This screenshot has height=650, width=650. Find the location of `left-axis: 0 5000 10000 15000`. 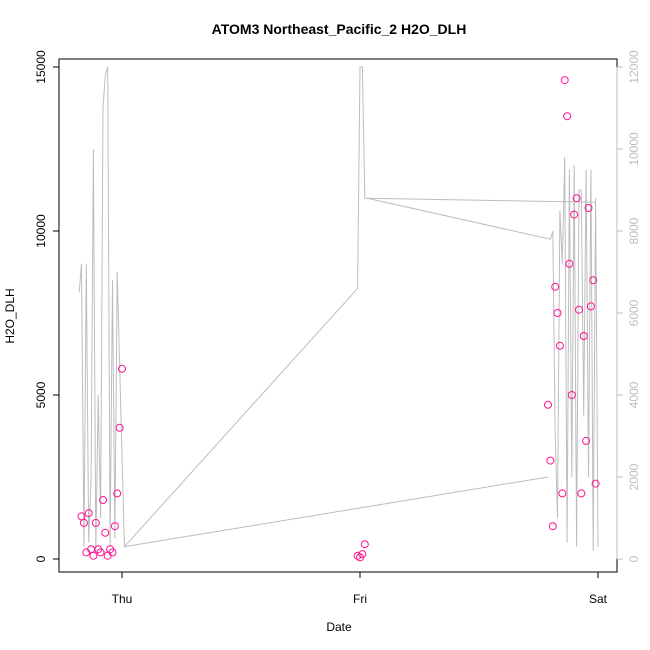

left-axis: 0 5000 10000 15000 is located at coordinates (46, 306).